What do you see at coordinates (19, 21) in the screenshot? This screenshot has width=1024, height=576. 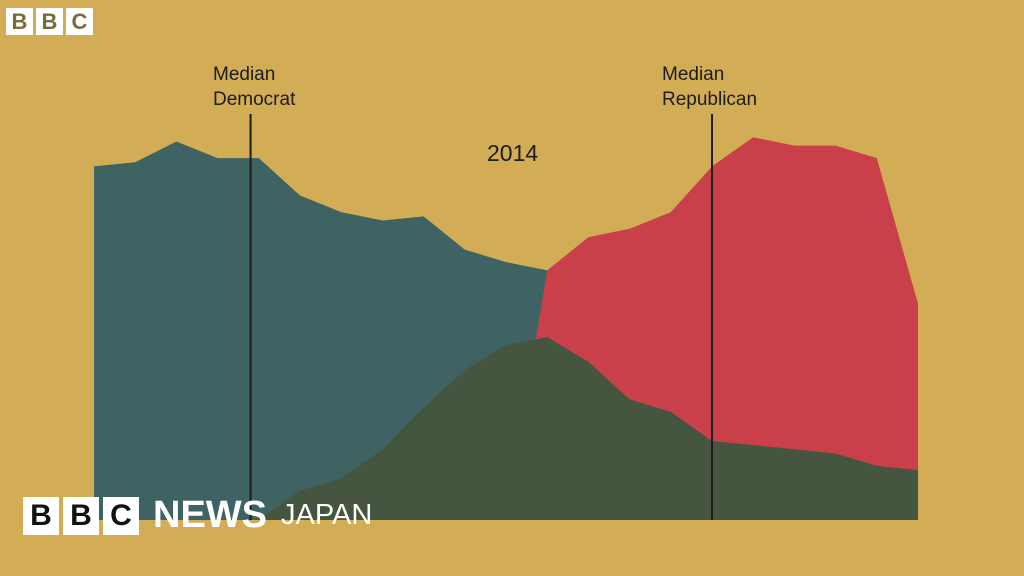 I see `bbc-logo-b1: B` at bounding box center [19, 21].